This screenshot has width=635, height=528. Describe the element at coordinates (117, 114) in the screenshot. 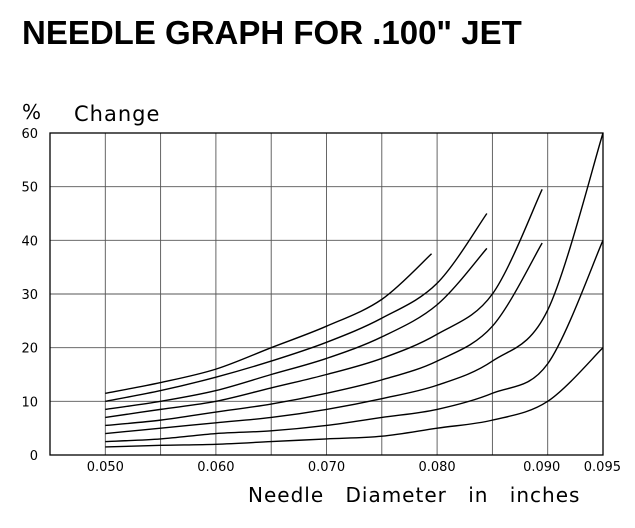

I see `y-axis-label: Change` at that location.